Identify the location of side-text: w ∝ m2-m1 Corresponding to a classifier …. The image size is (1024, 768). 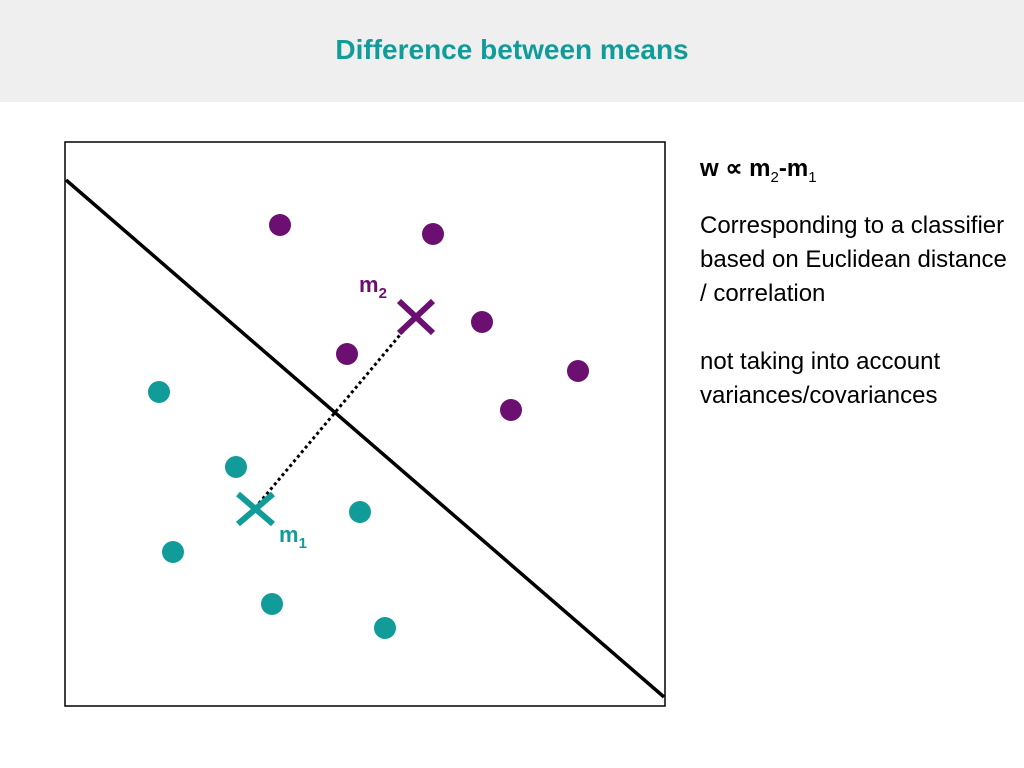
(855, 282).